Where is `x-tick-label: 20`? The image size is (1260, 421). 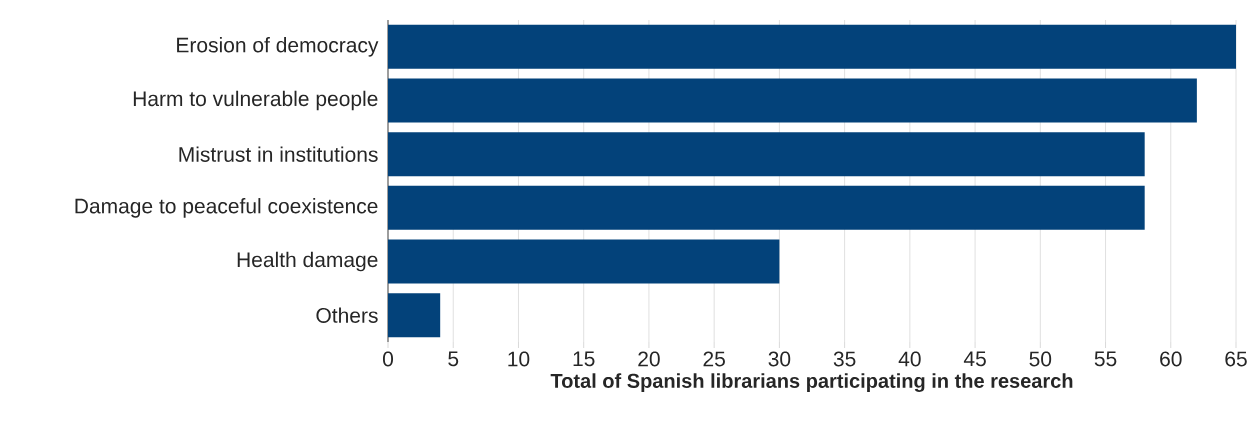 x-tick-label: 20 is located at coordinates (649, 359).